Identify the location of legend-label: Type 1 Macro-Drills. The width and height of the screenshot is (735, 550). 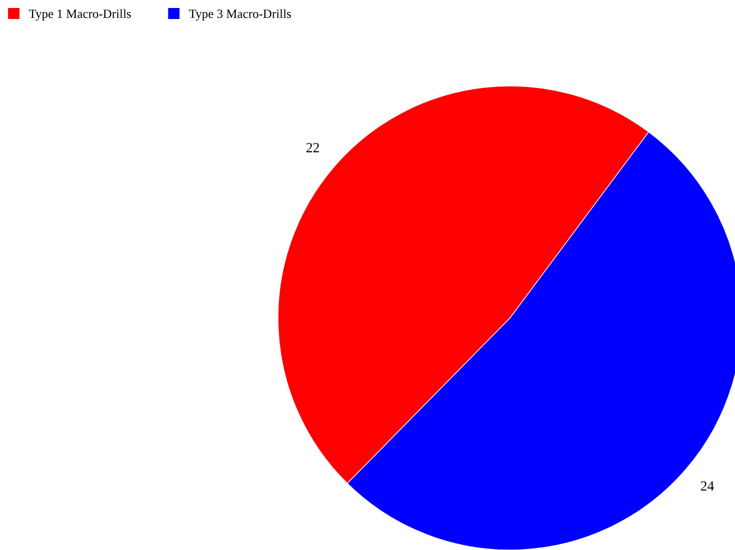
(79, 15).